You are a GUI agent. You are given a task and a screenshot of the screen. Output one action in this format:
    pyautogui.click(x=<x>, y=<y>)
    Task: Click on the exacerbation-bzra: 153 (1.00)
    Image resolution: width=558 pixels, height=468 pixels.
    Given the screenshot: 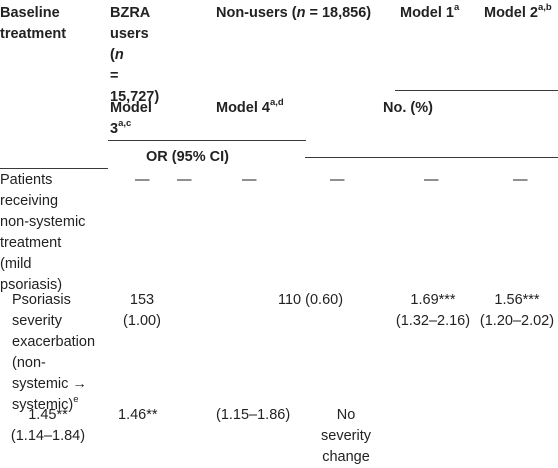 What is the action you would take?
    pyautogui.click(x=142, y=310)
    